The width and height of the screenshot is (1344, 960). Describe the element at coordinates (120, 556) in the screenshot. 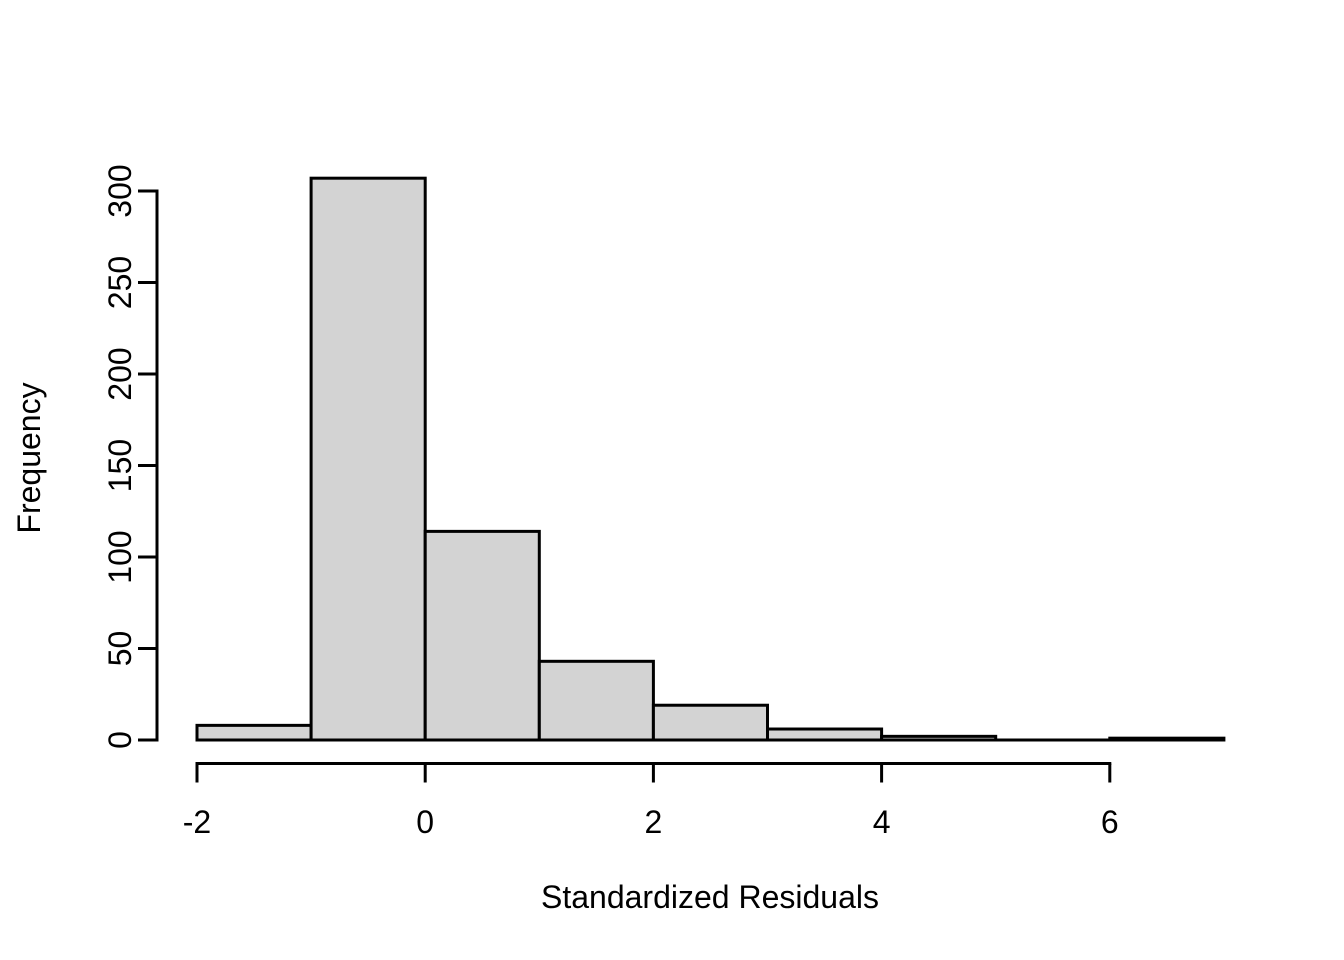

I see `y-tick-label: 100` at that location.